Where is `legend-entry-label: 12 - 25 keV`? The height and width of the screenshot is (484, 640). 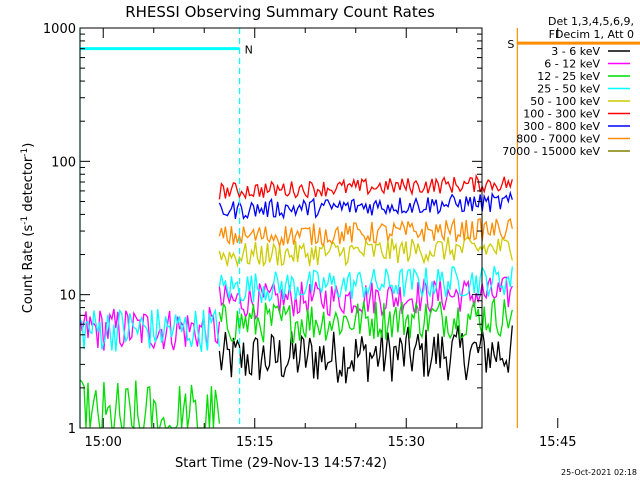 legend-entry-label: 12 - 25 keV is located at coordinates (568, 76).